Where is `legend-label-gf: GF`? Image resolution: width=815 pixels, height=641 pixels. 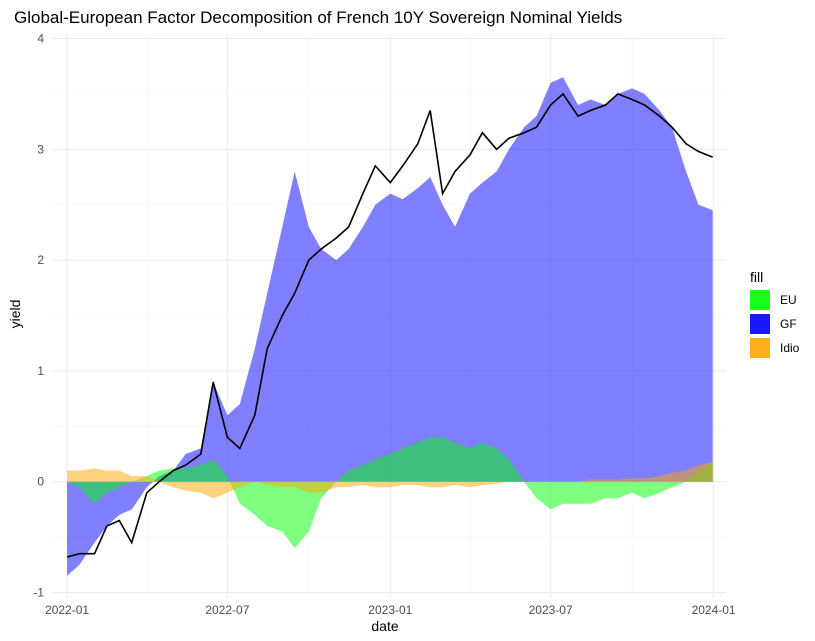
legend-label-gf: GF is located at coordinates (788, 324).